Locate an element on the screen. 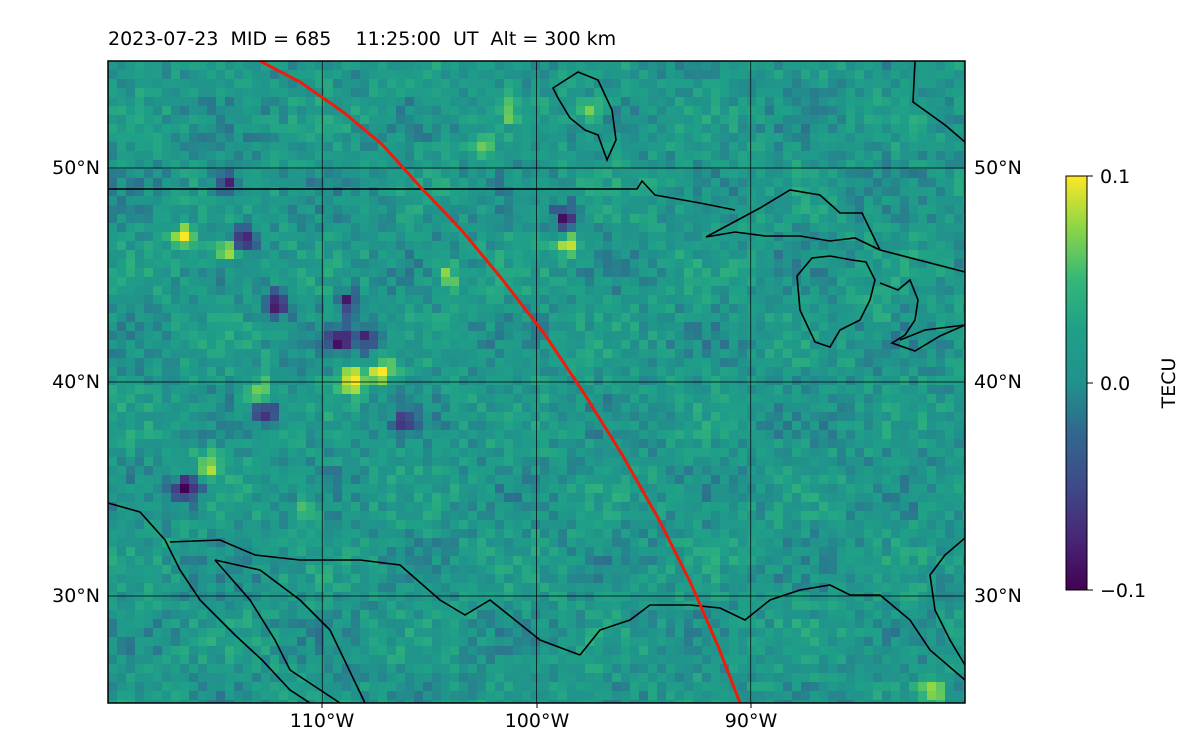 The height and width of the screenshot is (750, 1200). gulf-coast is located at coordinates (772, 632).